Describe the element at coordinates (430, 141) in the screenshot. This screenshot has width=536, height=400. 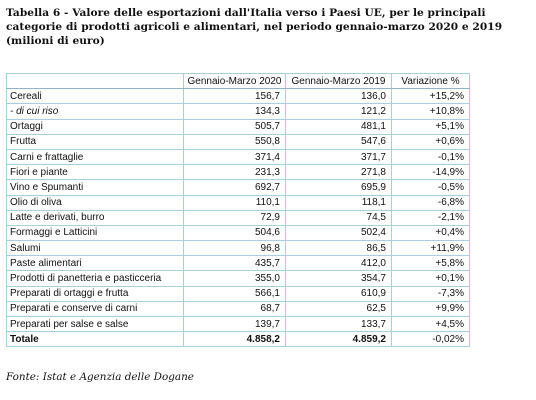
I see `variation: +0,6%` at that location.